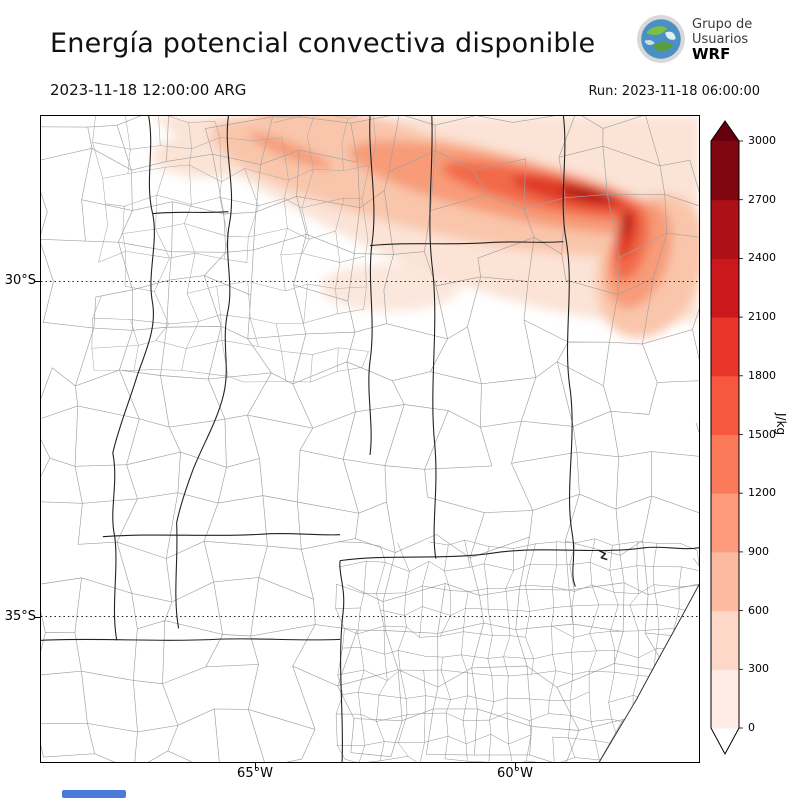 This screenshot has width=800, height=800. What do you see at coordinates (515, 773) in the screenshot?
I see `lon-label-60w: 60°W` at bounding box center [515, 773].